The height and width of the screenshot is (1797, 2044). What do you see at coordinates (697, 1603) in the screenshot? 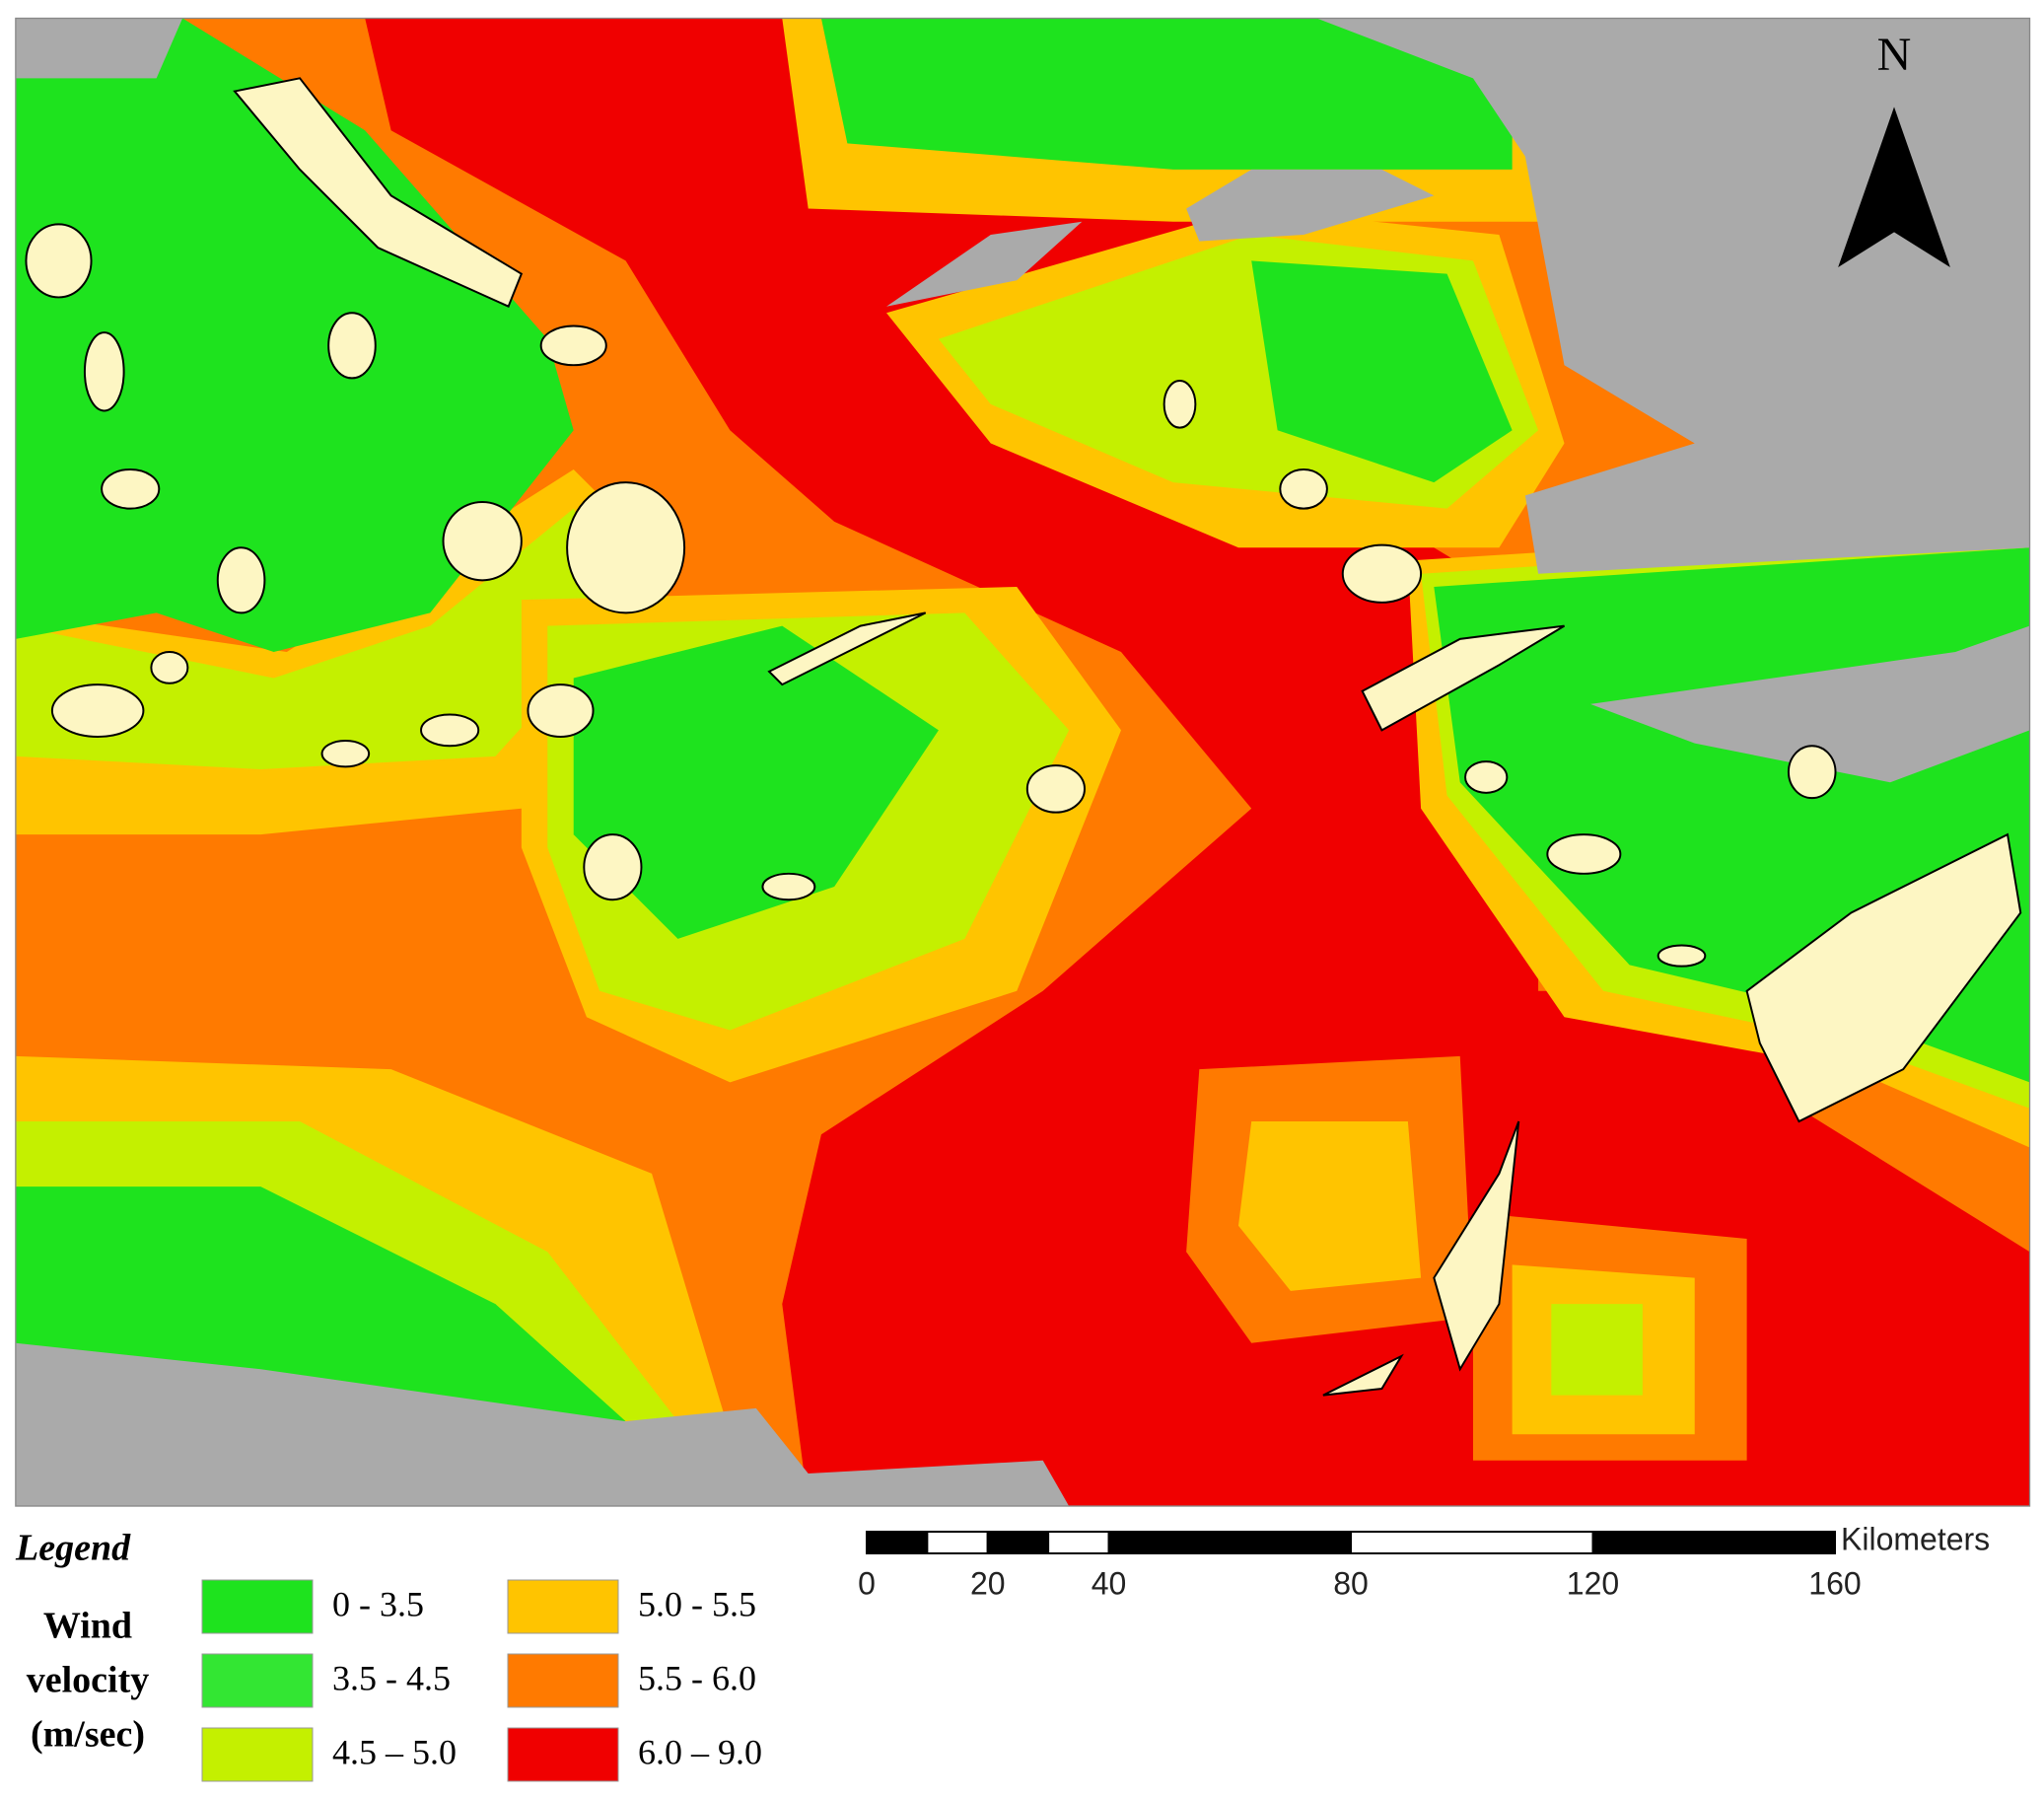
I see `legend-label: 5.0 - 5.5` at bounding box center [697, 1603].